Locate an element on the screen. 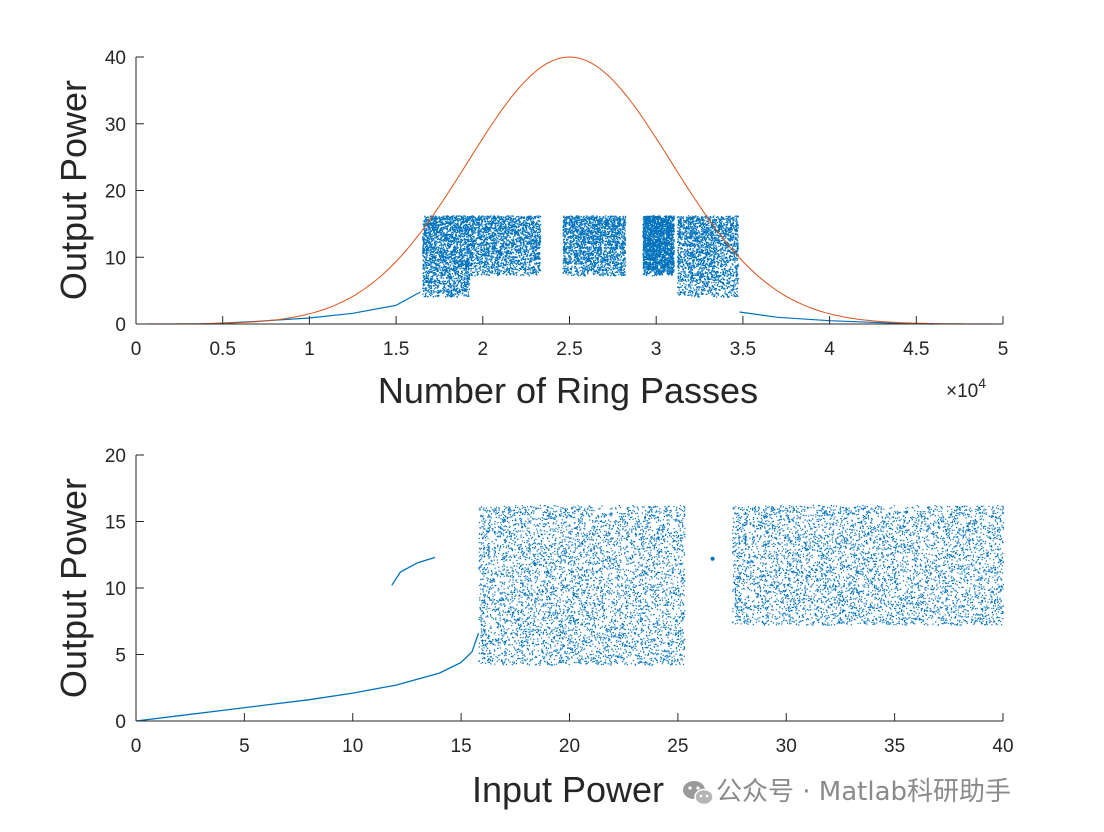 The width and height of the screenshot is (1104, 832). top-x-tick-label: 1 is located at coordinates (309, 349).